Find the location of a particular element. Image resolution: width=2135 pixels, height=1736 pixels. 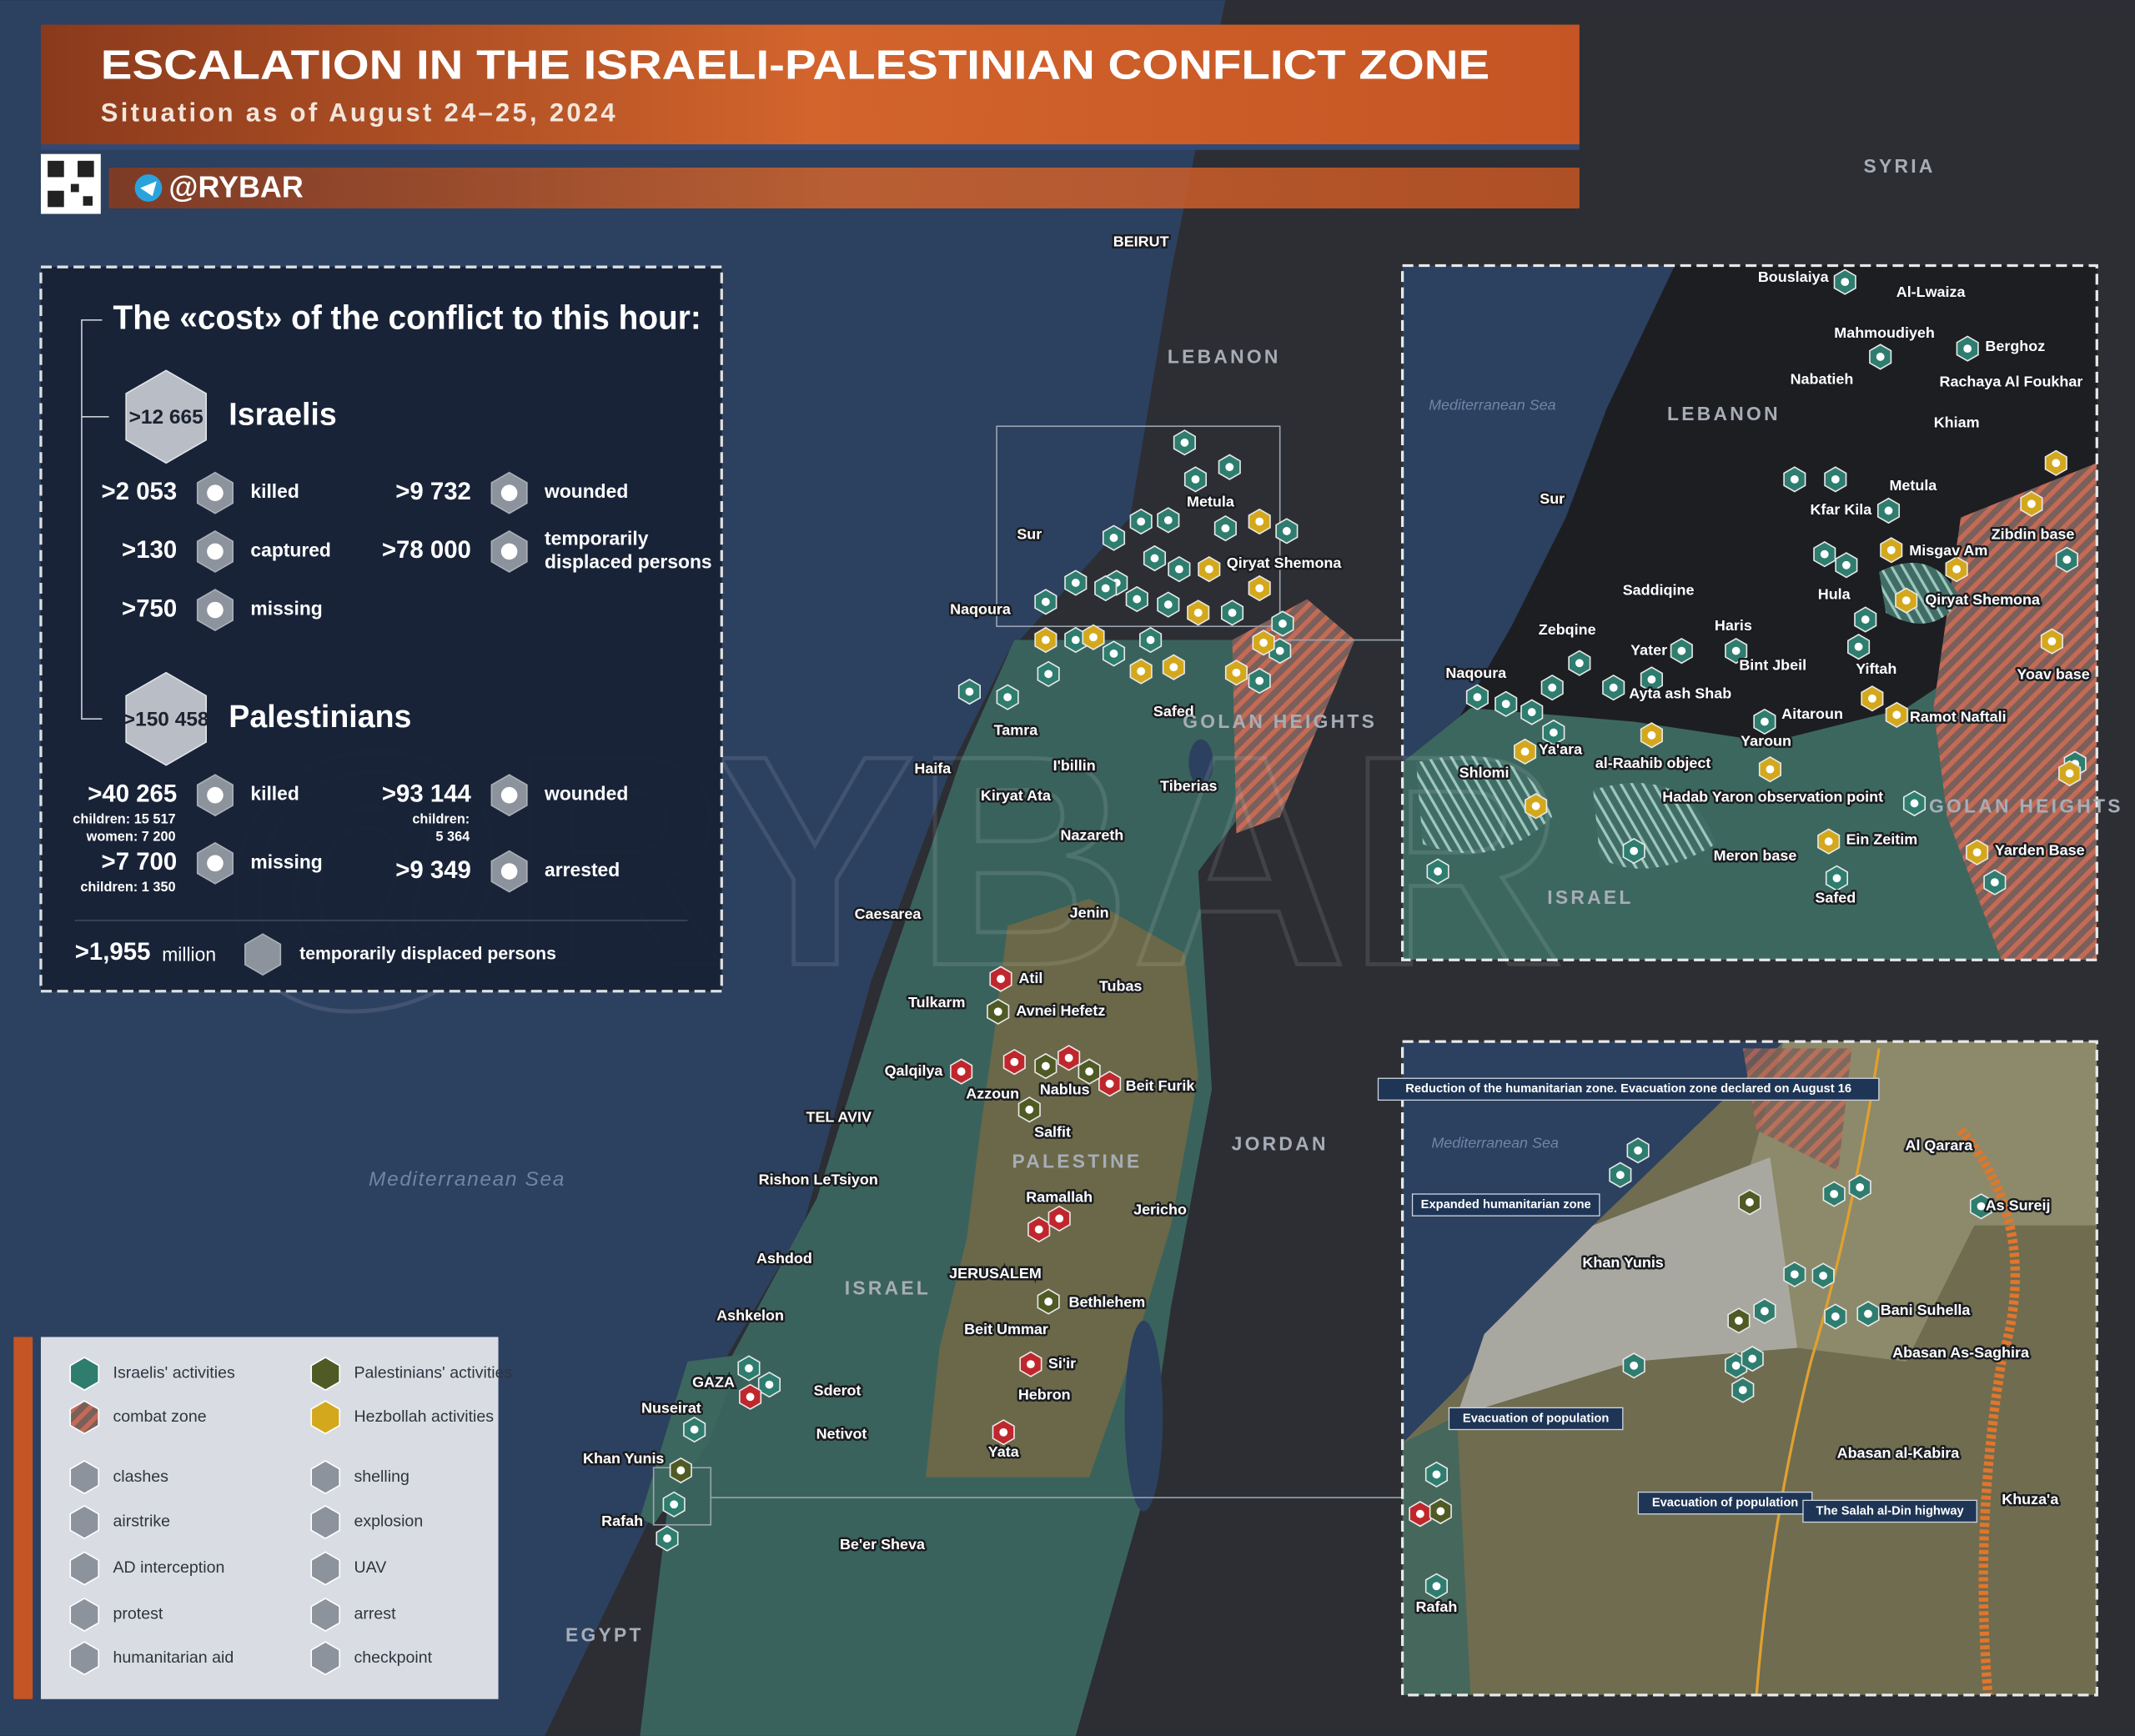

place-label: Hadab Yaron observation point is located at coordinates (1773, 797).